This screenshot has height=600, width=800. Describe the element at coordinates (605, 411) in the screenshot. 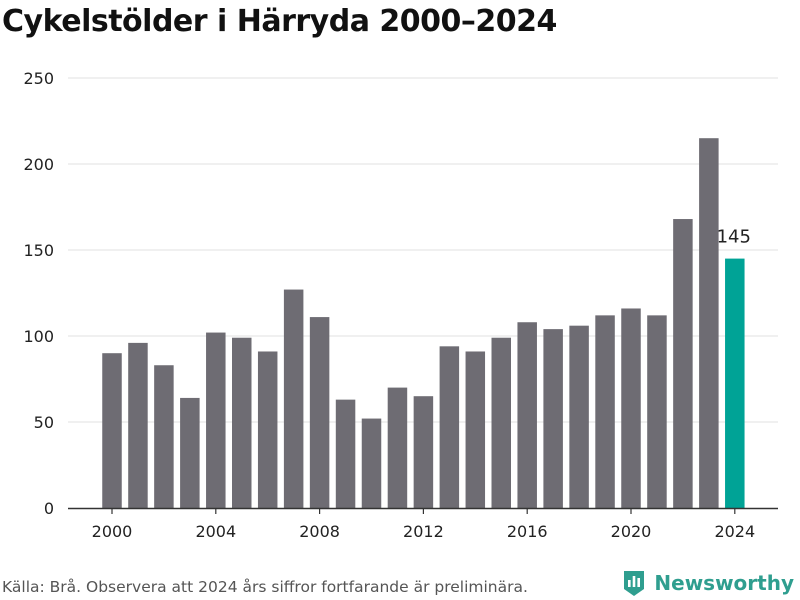

I see `bar-2019` at that location.